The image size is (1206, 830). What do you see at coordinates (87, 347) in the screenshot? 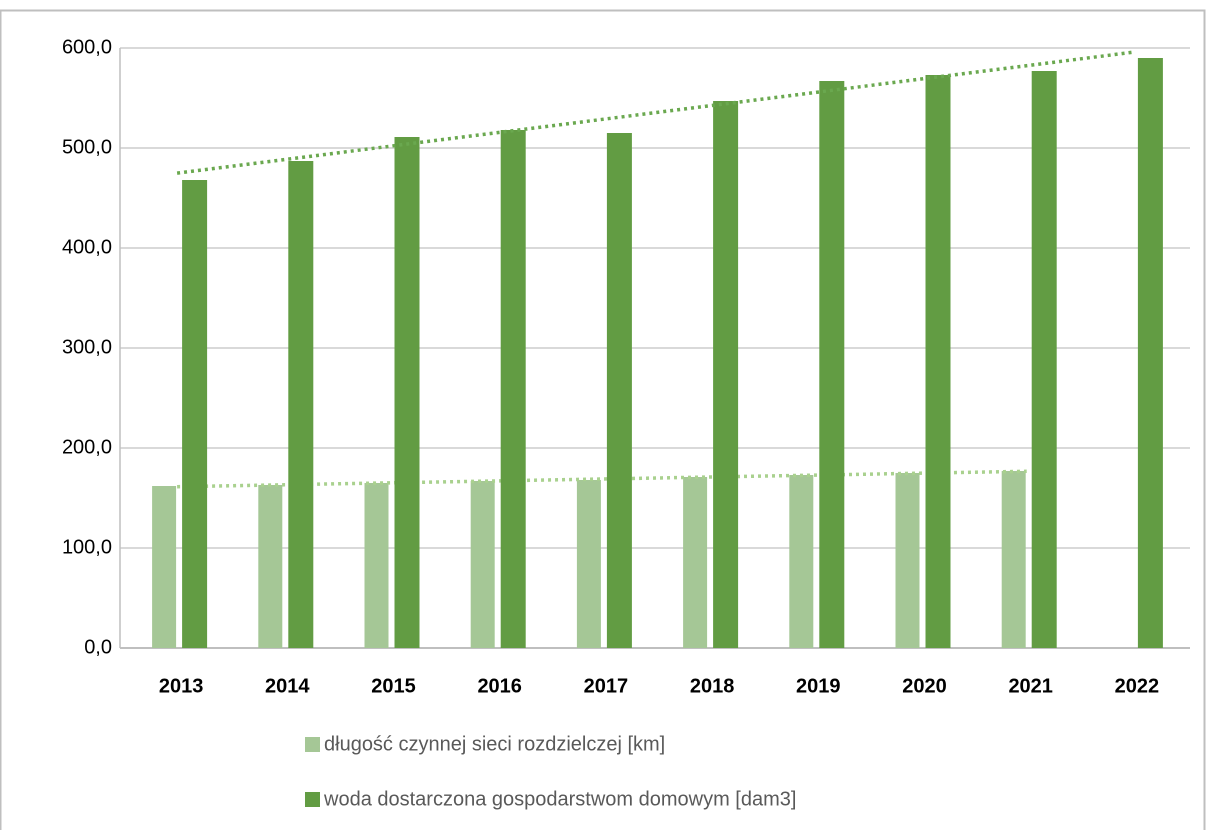
I see `y-tick-label: 300,0` at bounding box center [87, 347].